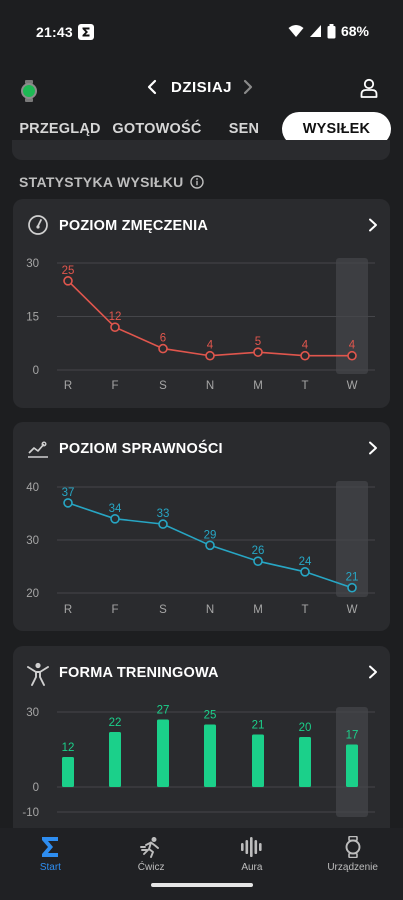 Image resolution: width=403 pixels, height=900 pixels. What do you see at coordinates (210, 535) in the screenshot?
I see `data-label: 29` at bounding box center [210, 535].